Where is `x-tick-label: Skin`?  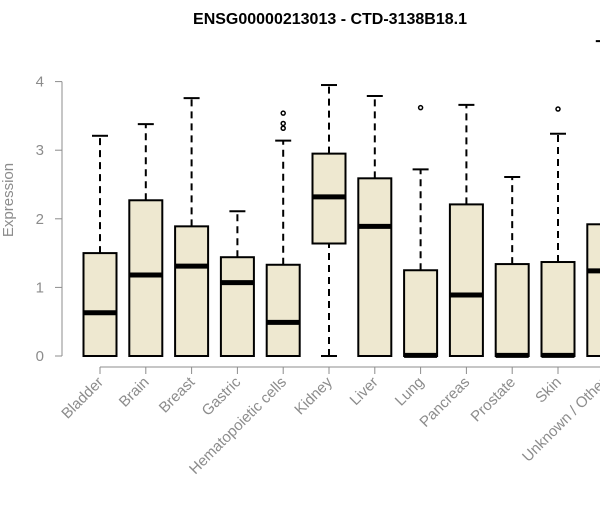 x-tick-label: Skin is located at coordinates (548, 390).